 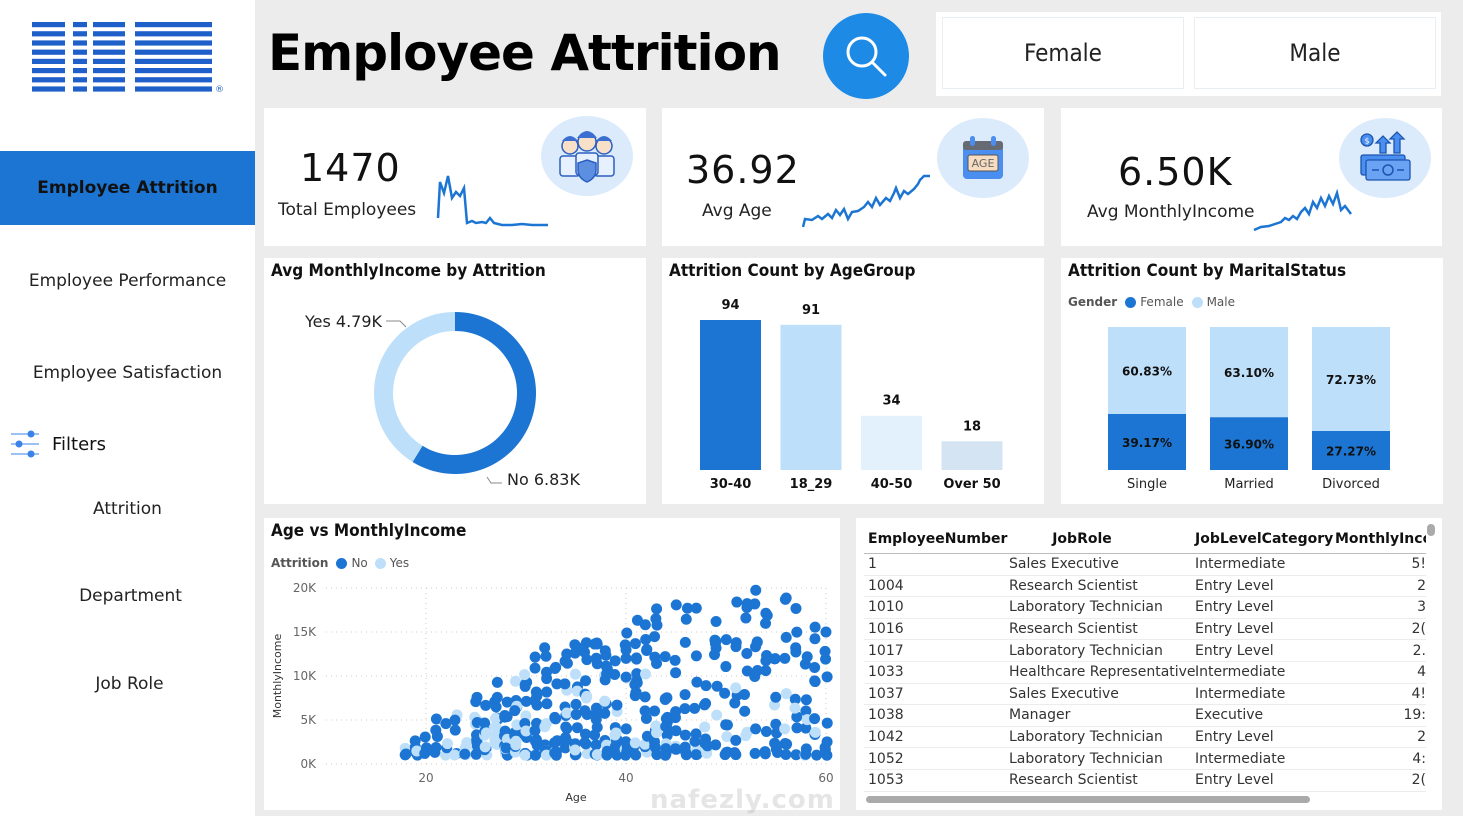 I want to click on col-header-monthly-income: MonthlyInco, so click(x=1380, y=538).